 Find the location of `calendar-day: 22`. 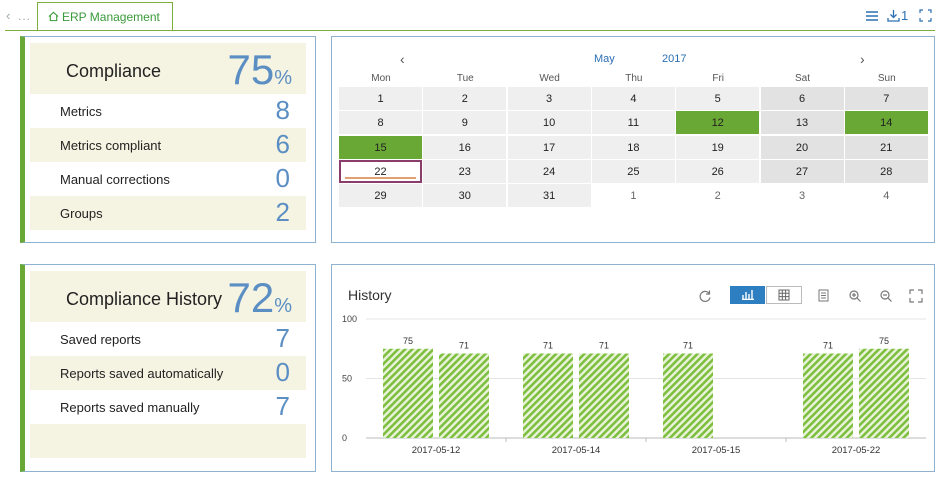

calendar-day: 22 is located at coordinates (380, 171).